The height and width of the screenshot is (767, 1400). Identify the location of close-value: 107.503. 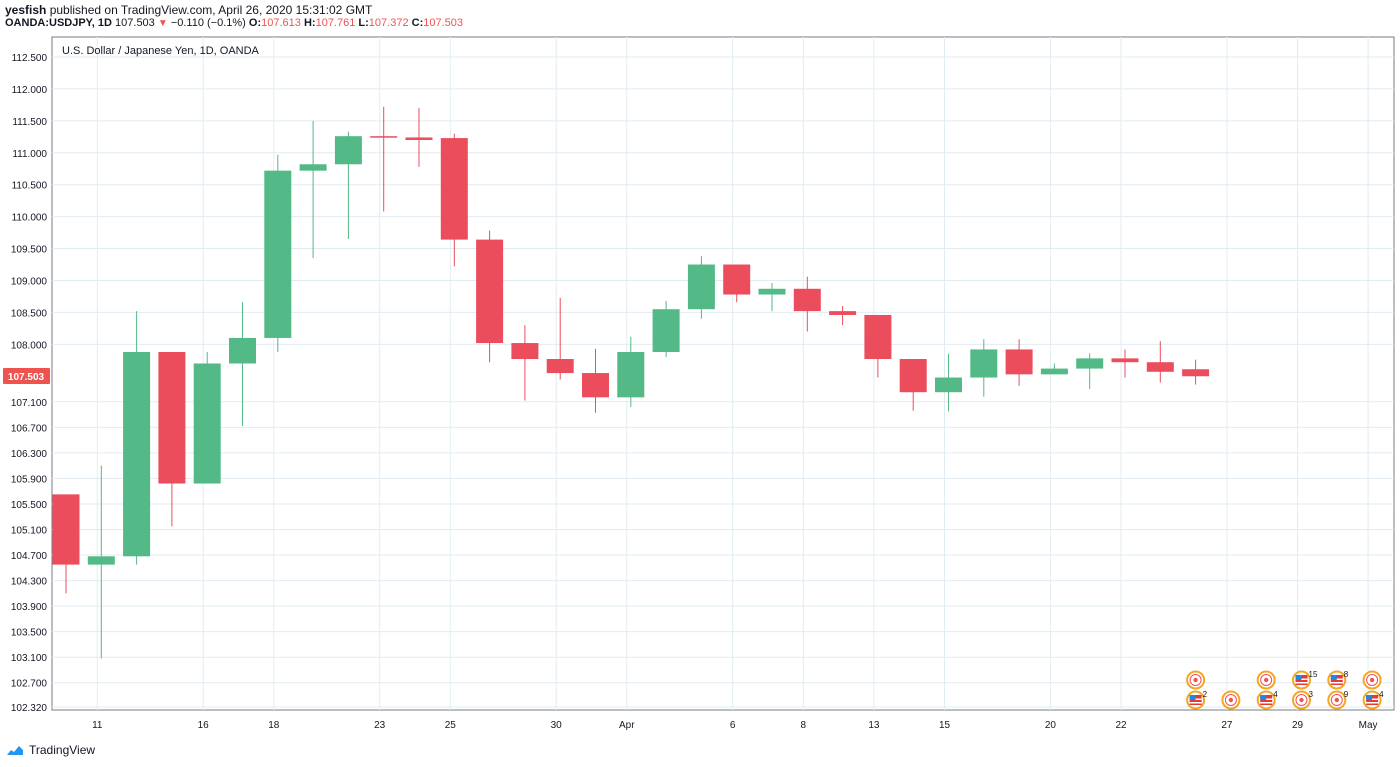
(443, 23).